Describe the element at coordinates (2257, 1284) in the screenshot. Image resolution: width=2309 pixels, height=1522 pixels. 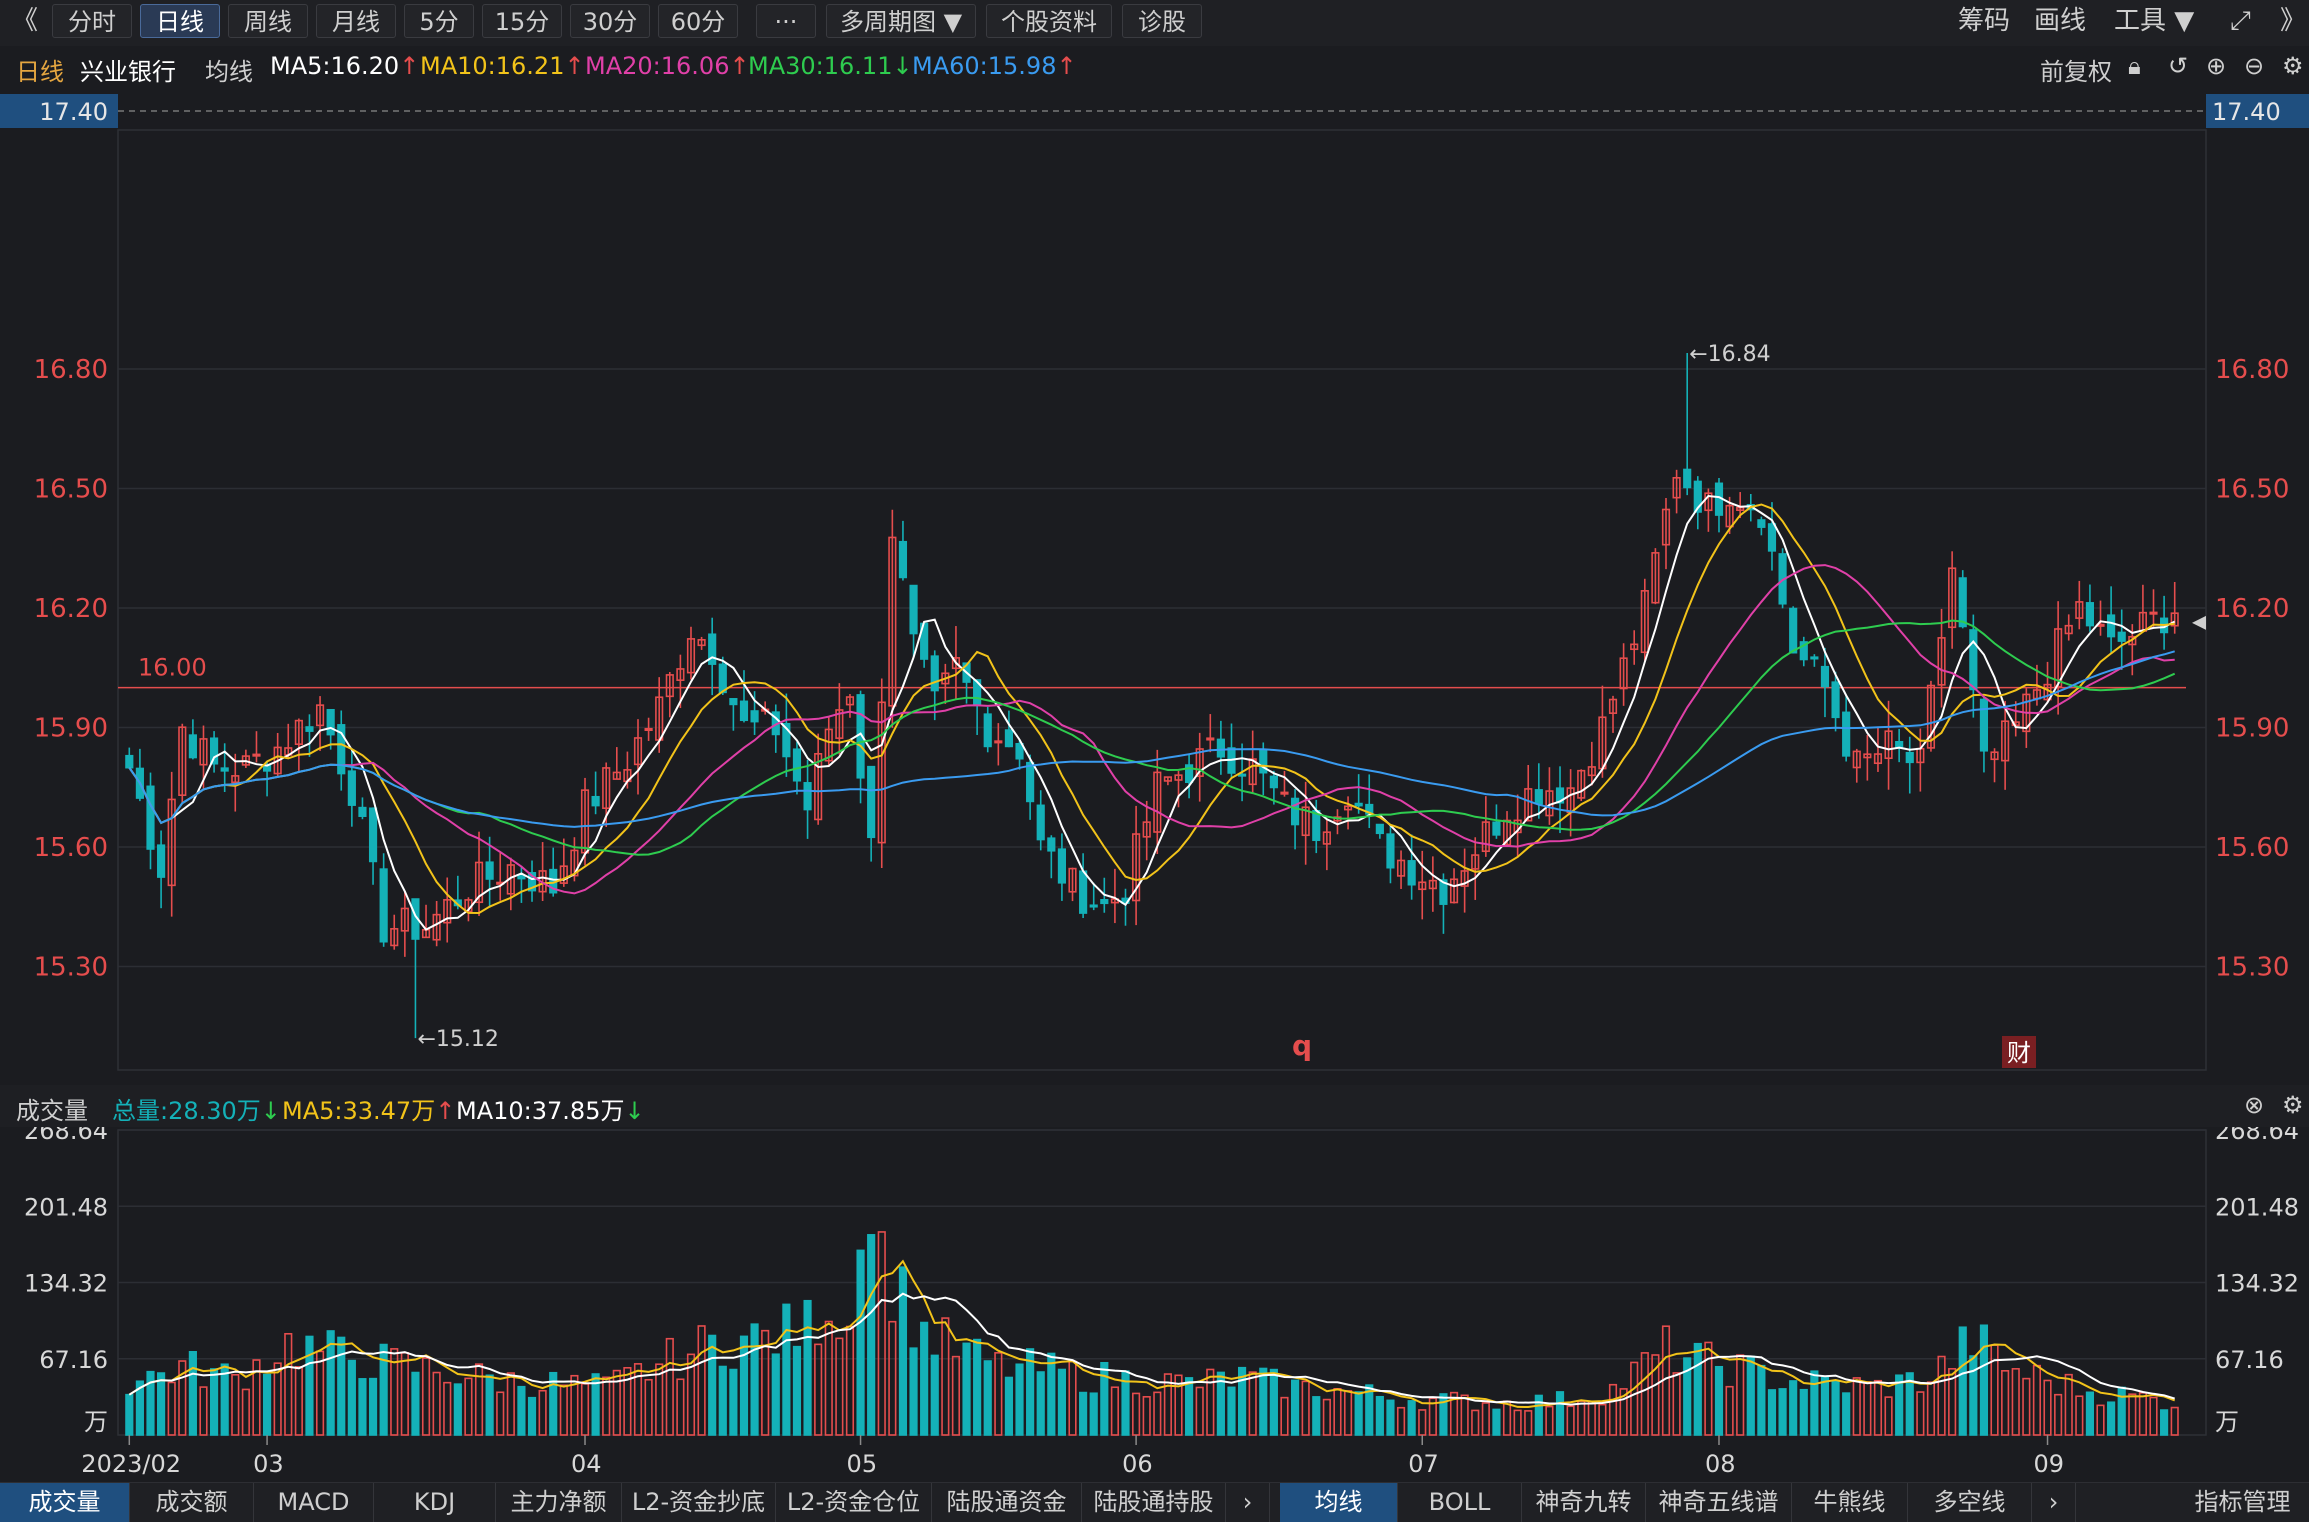
I see `volume-tick-right: 134.32` at that location.